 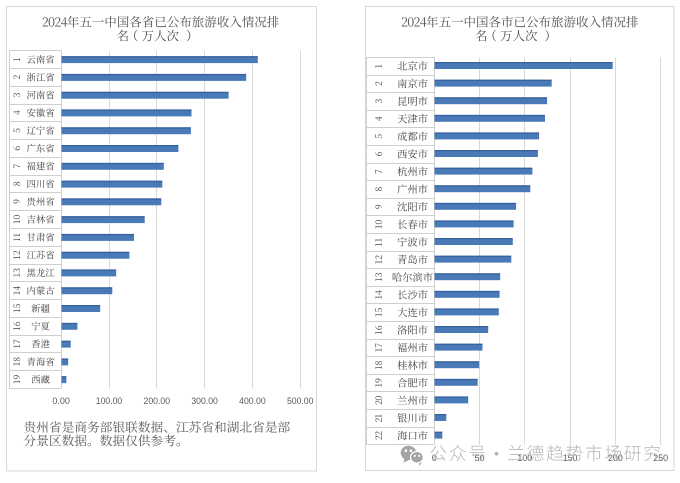 What do you see at coordinates (524, 458) in the screenshot?
I see `svg-text: 100` at bounding box center [524, 458].